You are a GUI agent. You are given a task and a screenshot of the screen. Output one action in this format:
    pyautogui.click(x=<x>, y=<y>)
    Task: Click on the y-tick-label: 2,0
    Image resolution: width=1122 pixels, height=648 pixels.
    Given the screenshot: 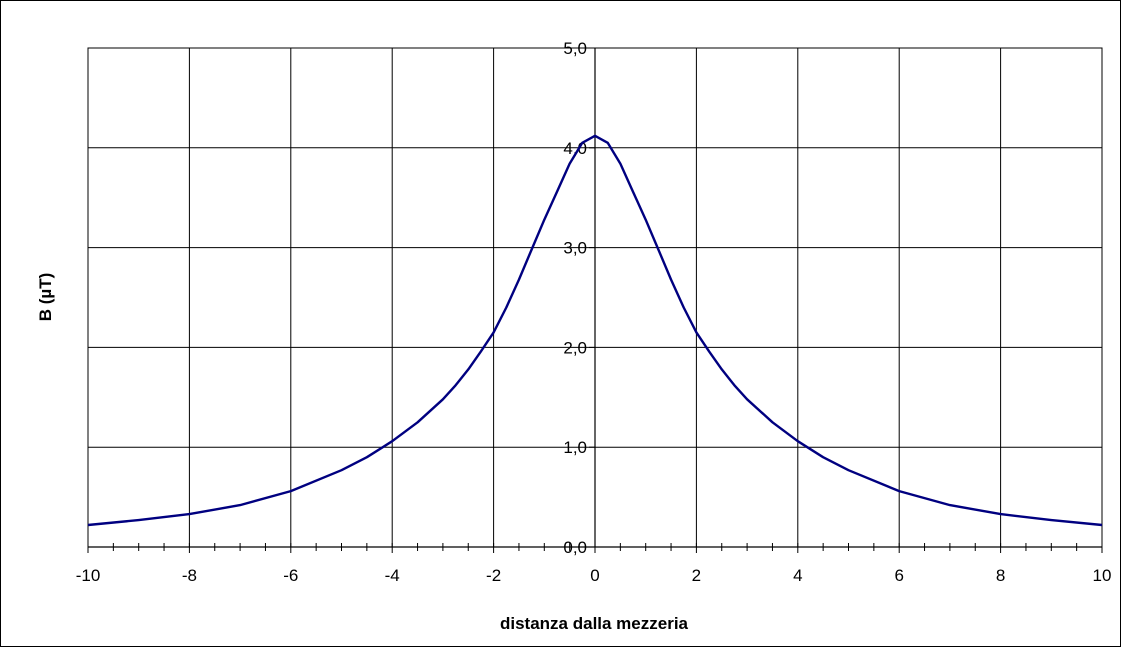 What is the action you would take?
    pyautogui.click(x=575, y=347)
    